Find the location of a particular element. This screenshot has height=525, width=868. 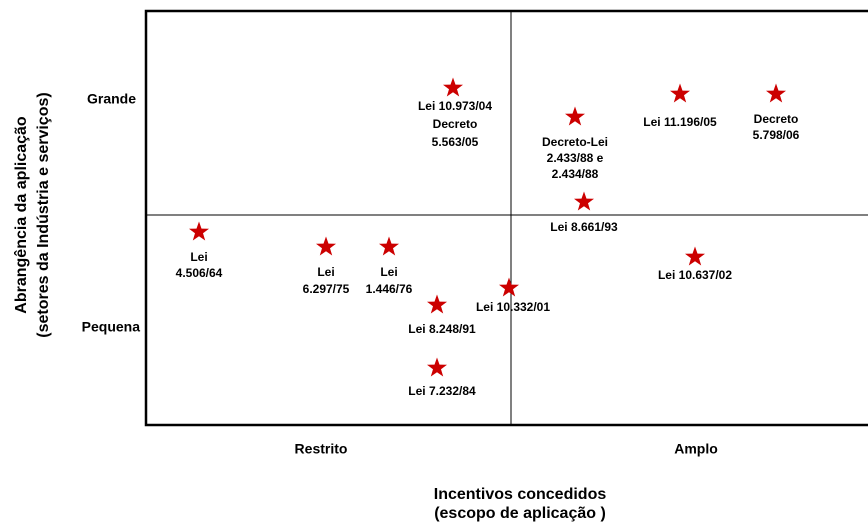

node-label: Lei 10.637/02 is located at coordinates (695, 275).